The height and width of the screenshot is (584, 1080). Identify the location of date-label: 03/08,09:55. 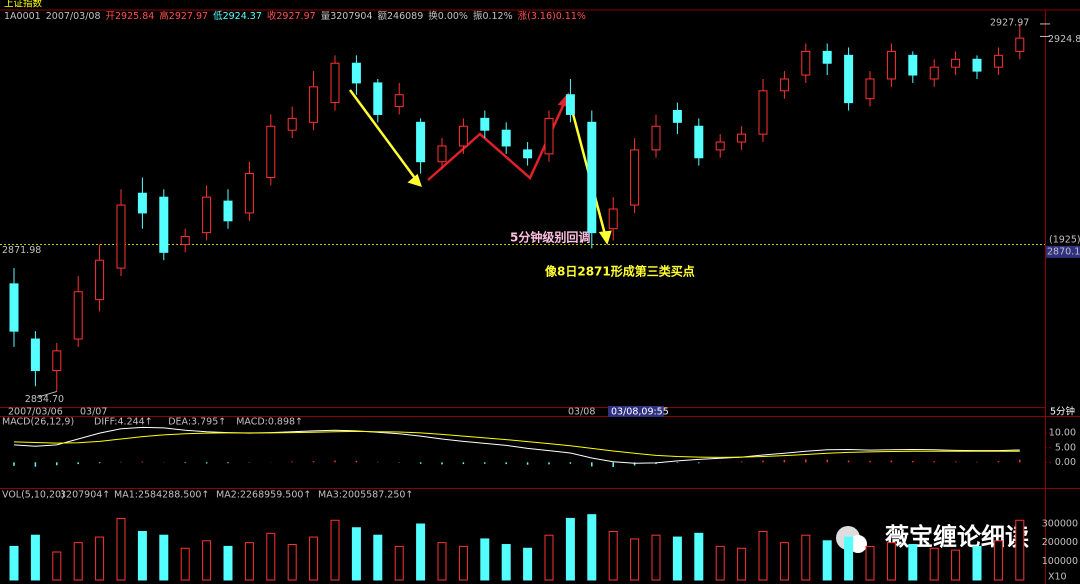
(640, 412).